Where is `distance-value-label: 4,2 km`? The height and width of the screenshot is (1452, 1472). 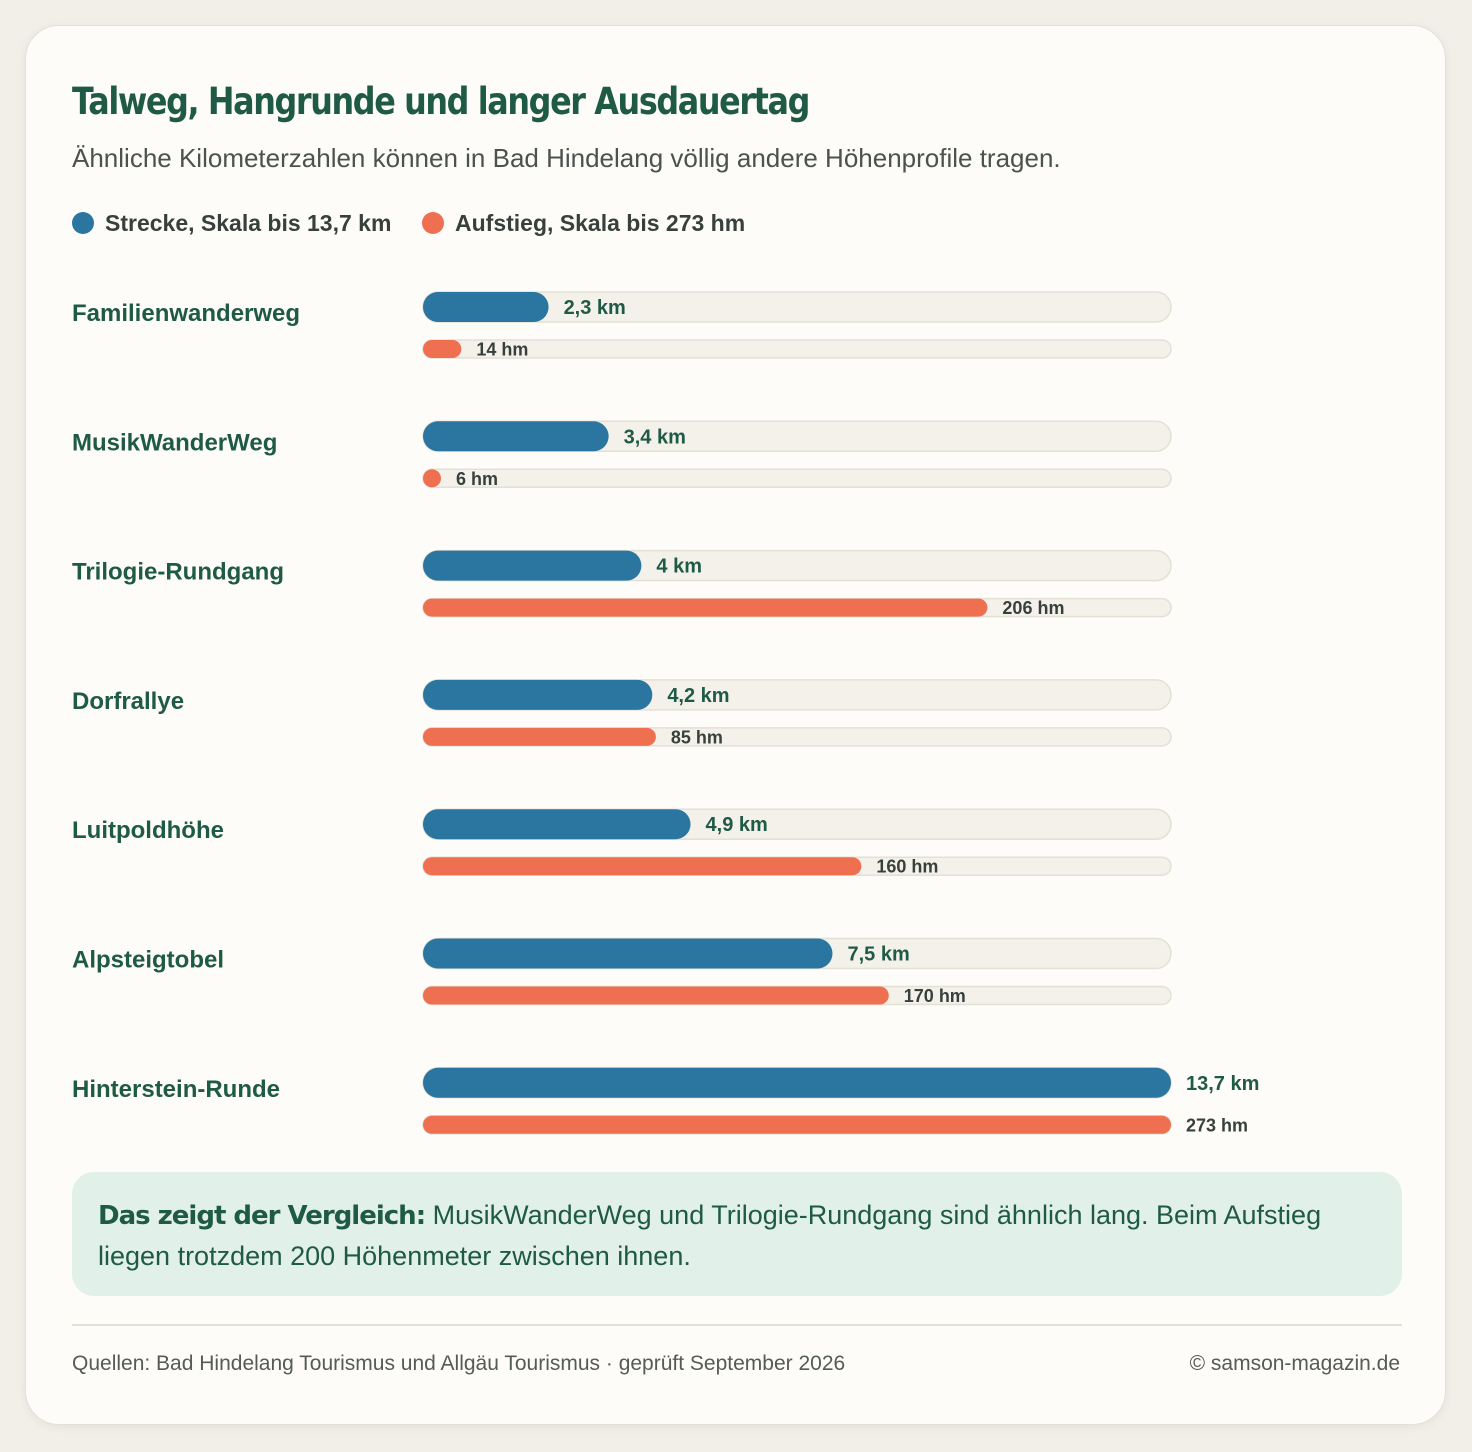 distance-value-label: 4,2 km is located at coordinates (698, 696).